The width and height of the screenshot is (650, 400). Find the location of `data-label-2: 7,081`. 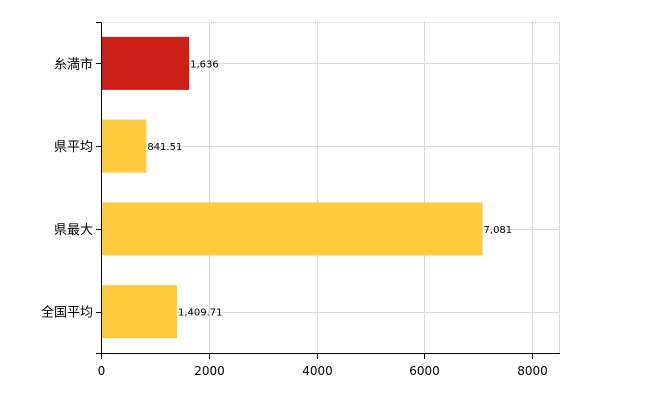

data-label-2: 7,081 is located at coordinates (498, 230).